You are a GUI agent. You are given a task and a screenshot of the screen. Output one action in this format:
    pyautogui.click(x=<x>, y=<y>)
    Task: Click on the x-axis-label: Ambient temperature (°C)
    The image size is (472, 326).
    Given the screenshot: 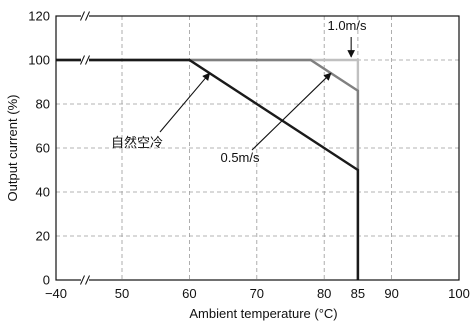 What is the action you would take?
    pyautogui.click(x=263, y=313)
    